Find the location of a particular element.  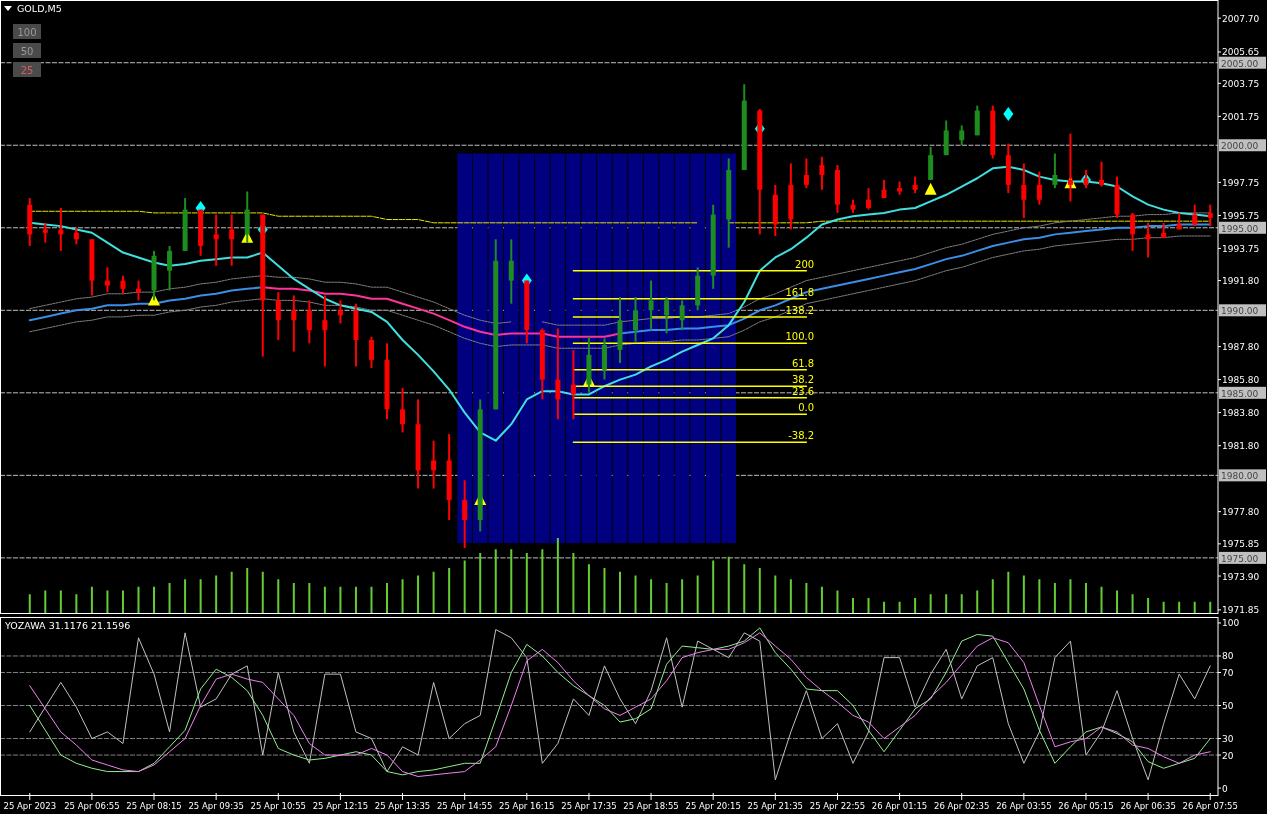

x-tick-label: 25 Apr 20:15 is located at coordinates (713, 806).